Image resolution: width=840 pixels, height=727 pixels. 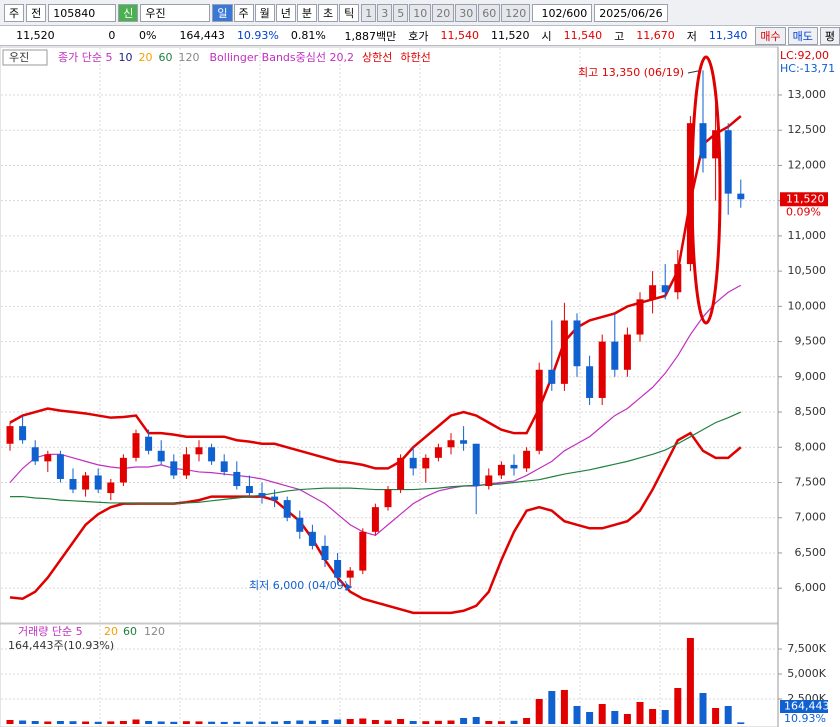 I want to click on corner-label: LC:92,00, so click(x=804, y=55).